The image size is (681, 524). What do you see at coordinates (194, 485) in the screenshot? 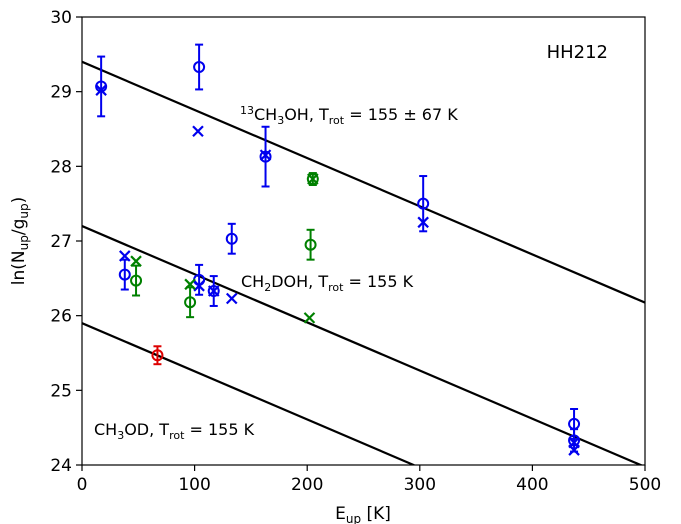
I see `x-tick-label: 100` at bounding box center [194, 485].